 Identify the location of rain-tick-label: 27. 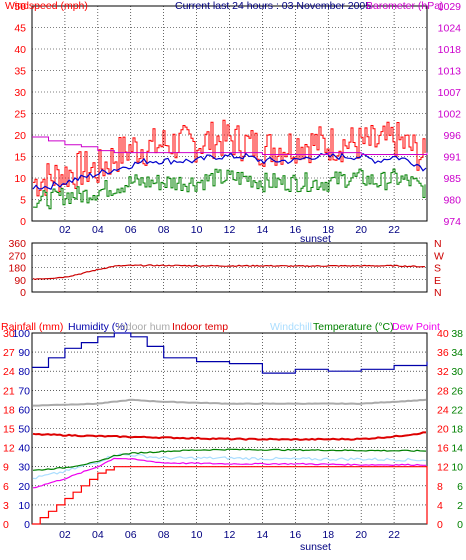
(9, 353).